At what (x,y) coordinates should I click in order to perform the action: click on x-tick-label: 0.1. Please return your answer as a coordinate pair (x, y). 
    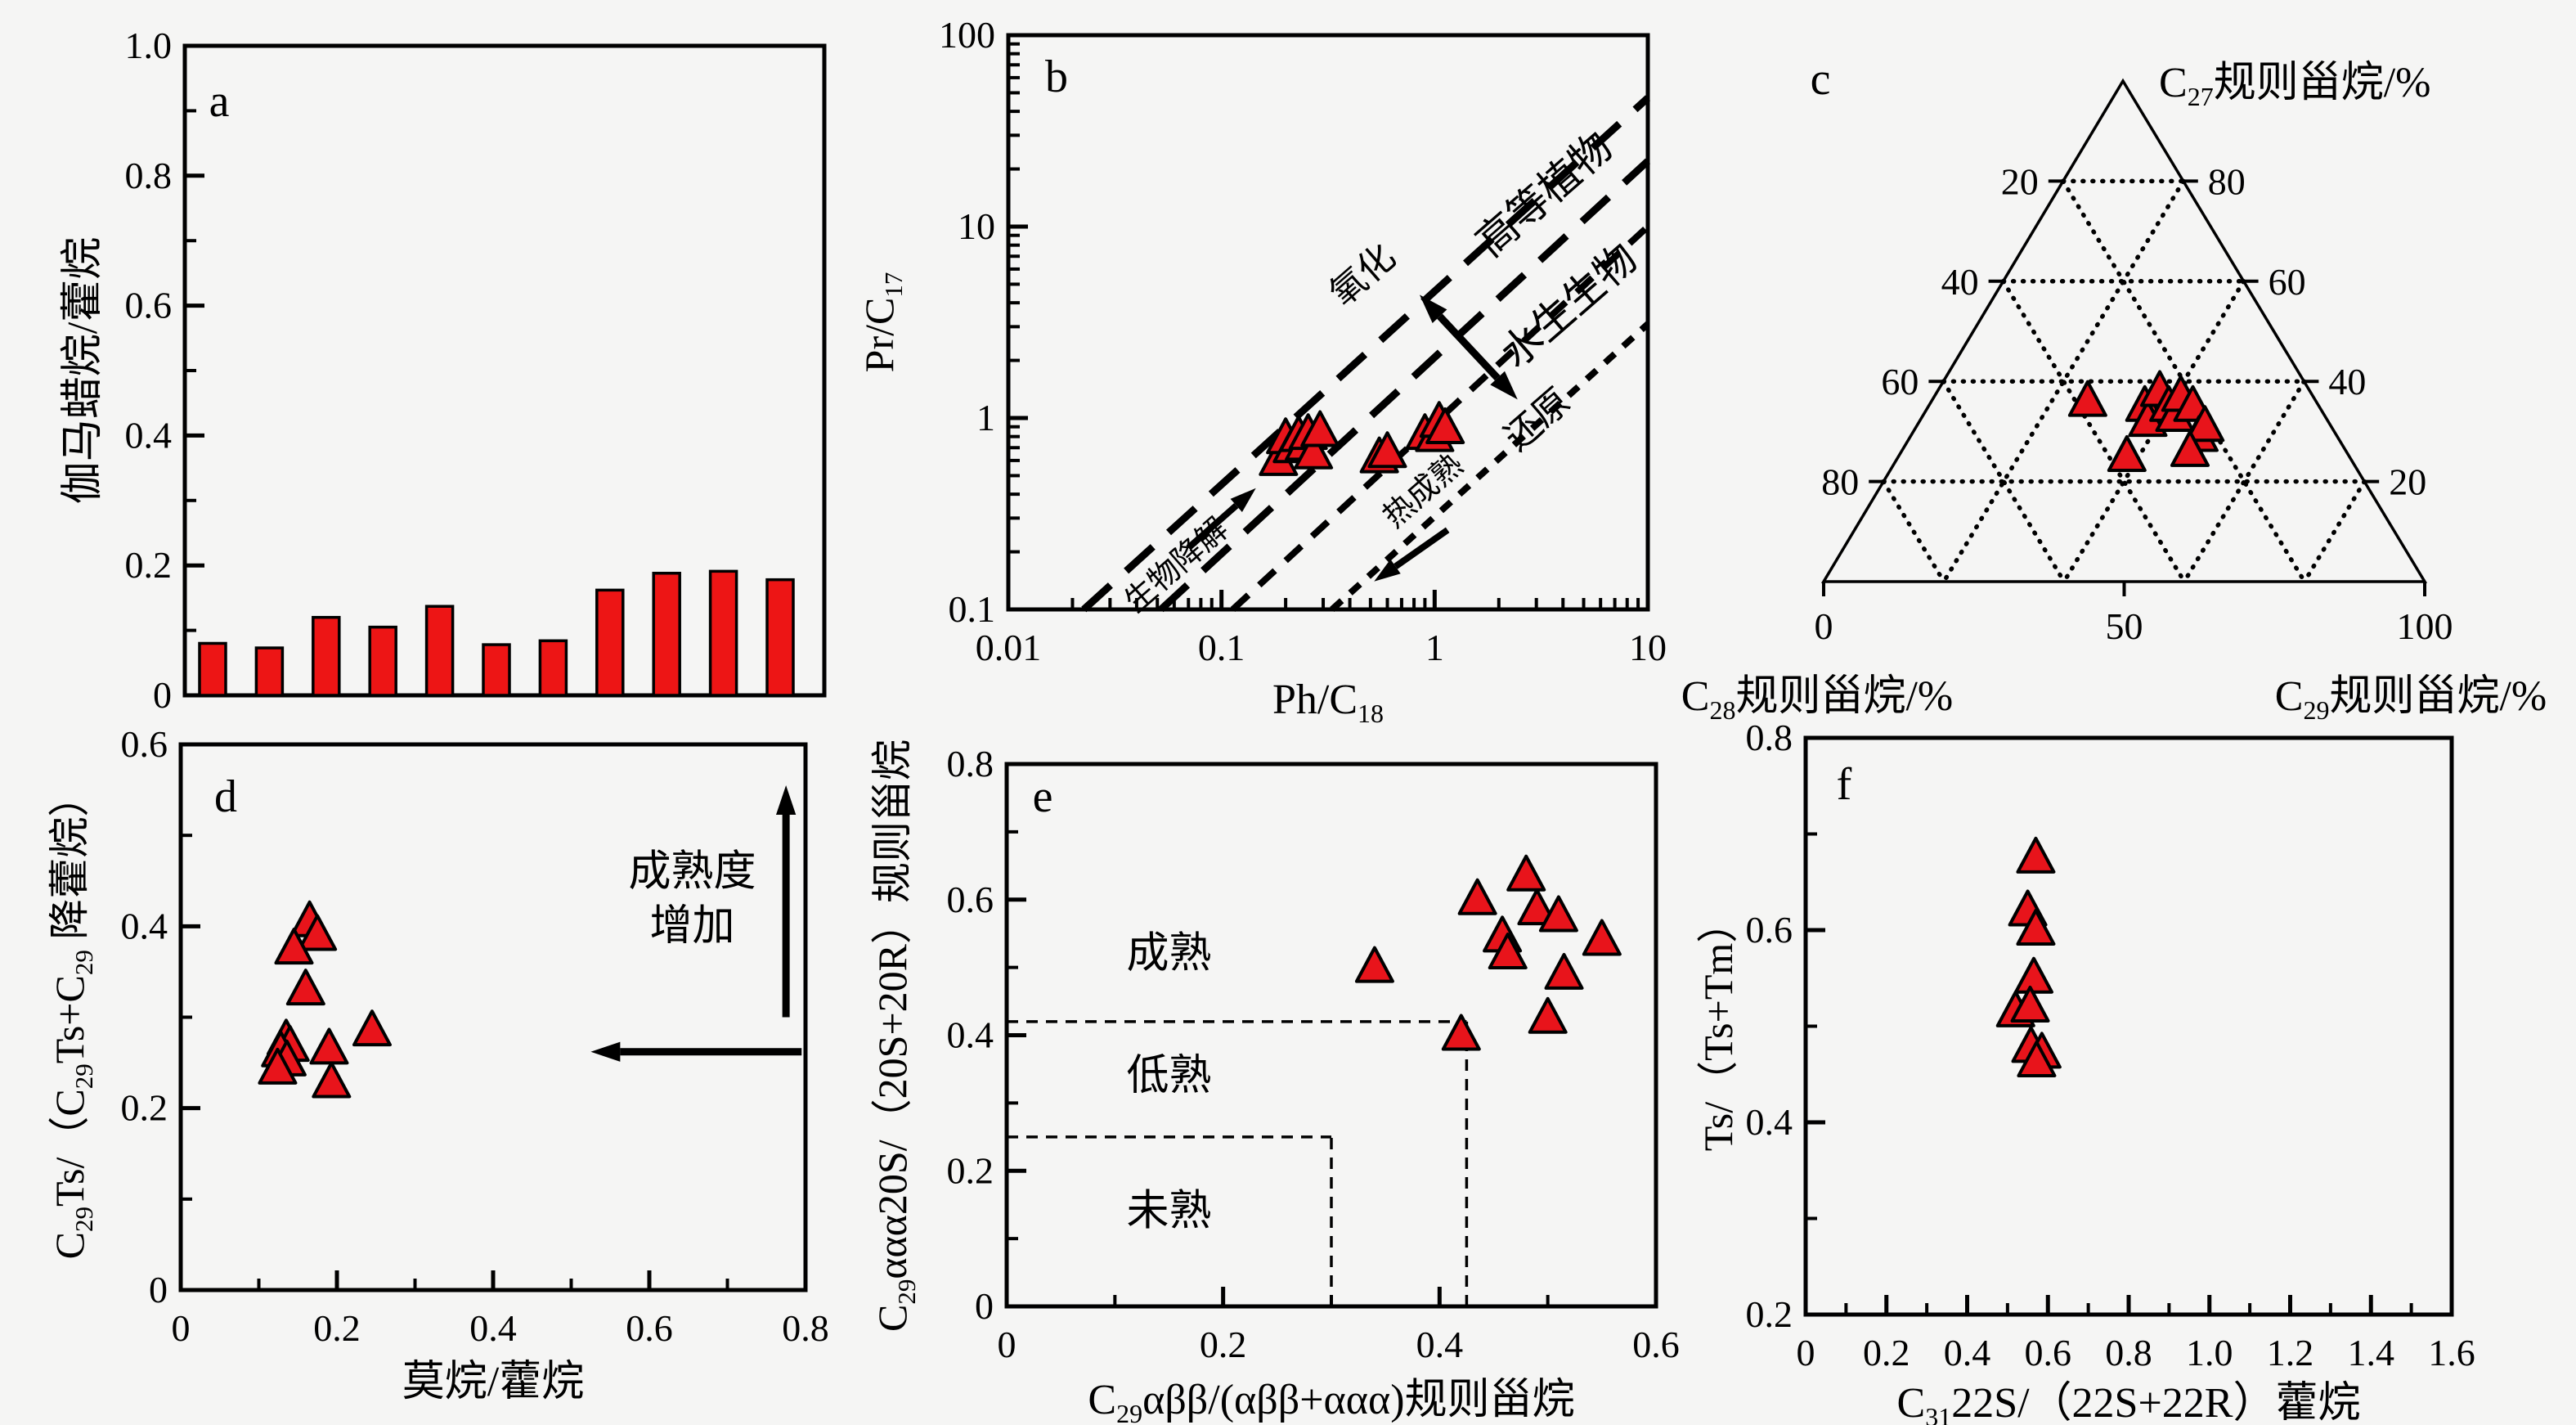
    Looking at the image, I should click on (1221, 647).